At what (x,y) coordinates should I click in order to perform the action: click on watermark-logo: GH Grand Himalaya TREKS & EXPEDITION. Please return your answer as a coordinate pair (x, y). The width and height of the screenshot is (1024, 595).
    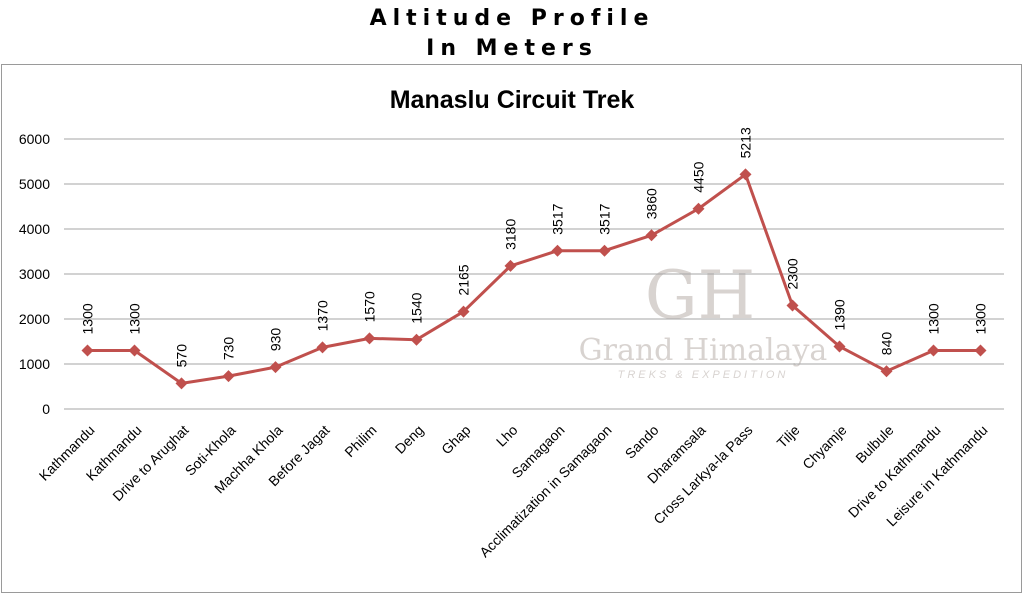
    Looking at the image, I should click on (703, 319).